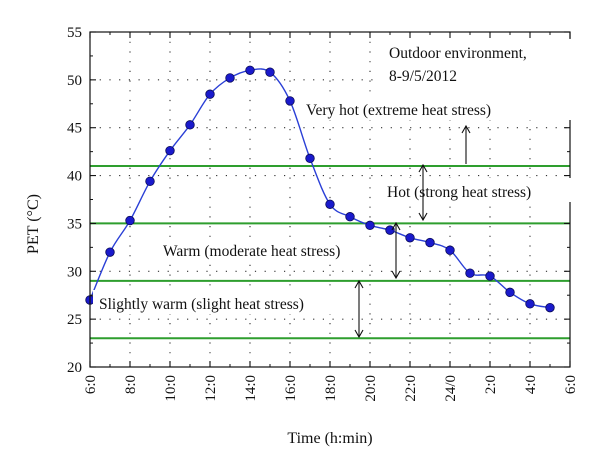 The height and width of the screenshot is (466, 600). Describe the element at coordinates (329, 438) in the screenshot. I see `x-axis-title: Time (h:min)` at that location.